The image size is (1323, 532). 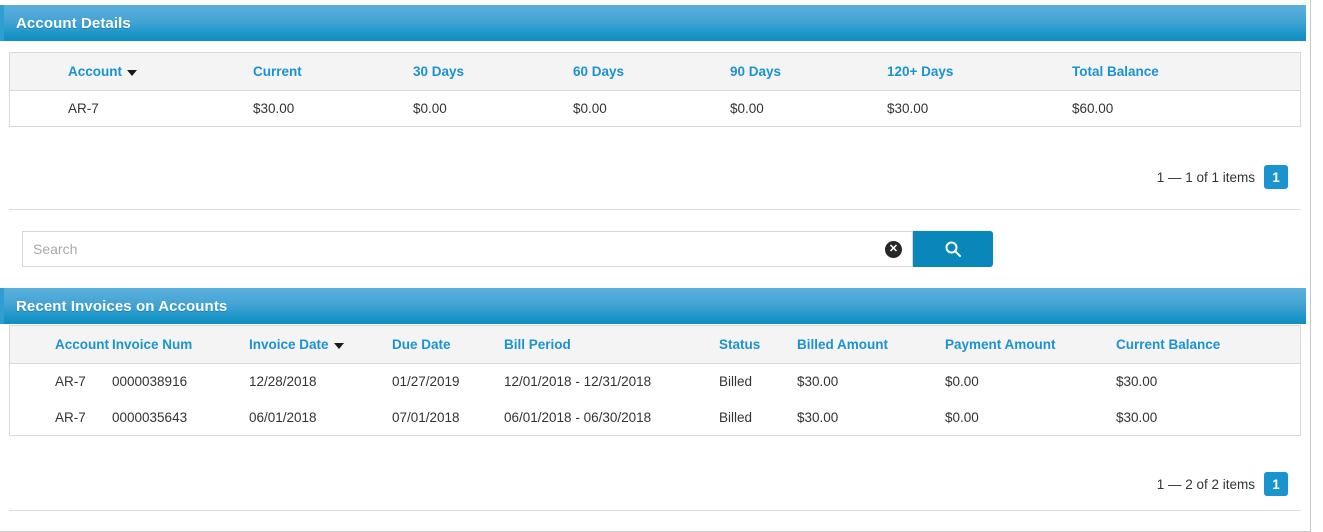 What do you see at coordinates (1205, 177) in the screenshot?
I see `pager-summary: 1 — 1 of 1 items` at bounding box center [1205, 177].